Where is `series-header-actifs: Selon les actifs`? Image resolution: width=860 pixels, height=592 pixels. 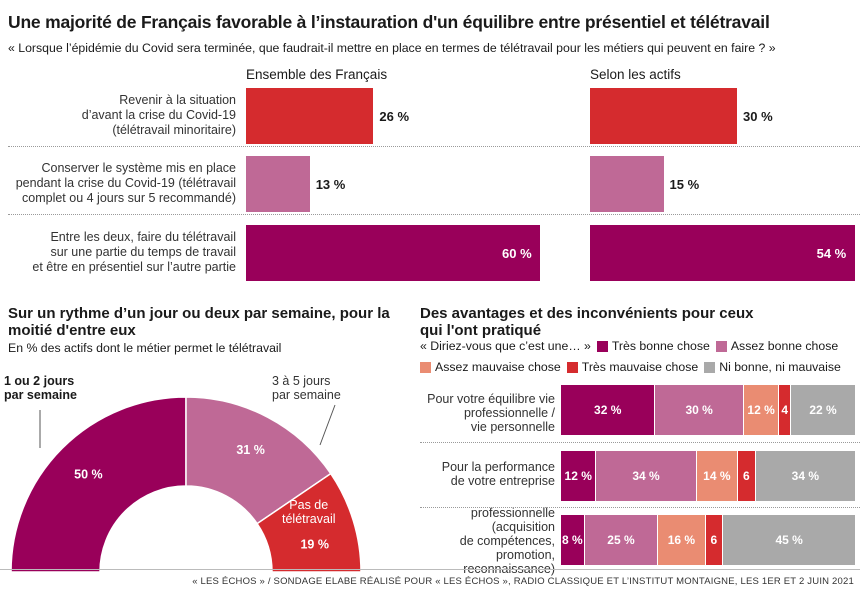
series-header-actifs: Selon les actifs is located at coordinates (635, 74).